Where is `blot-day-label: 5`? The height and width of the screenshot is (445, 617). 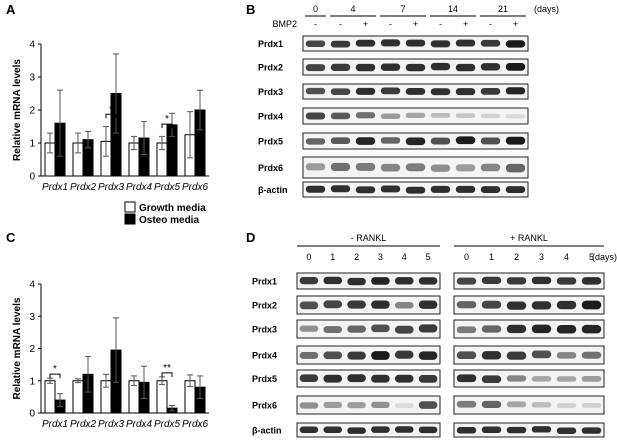
blot-day-label: 5 is located at coordinates (428, 257).